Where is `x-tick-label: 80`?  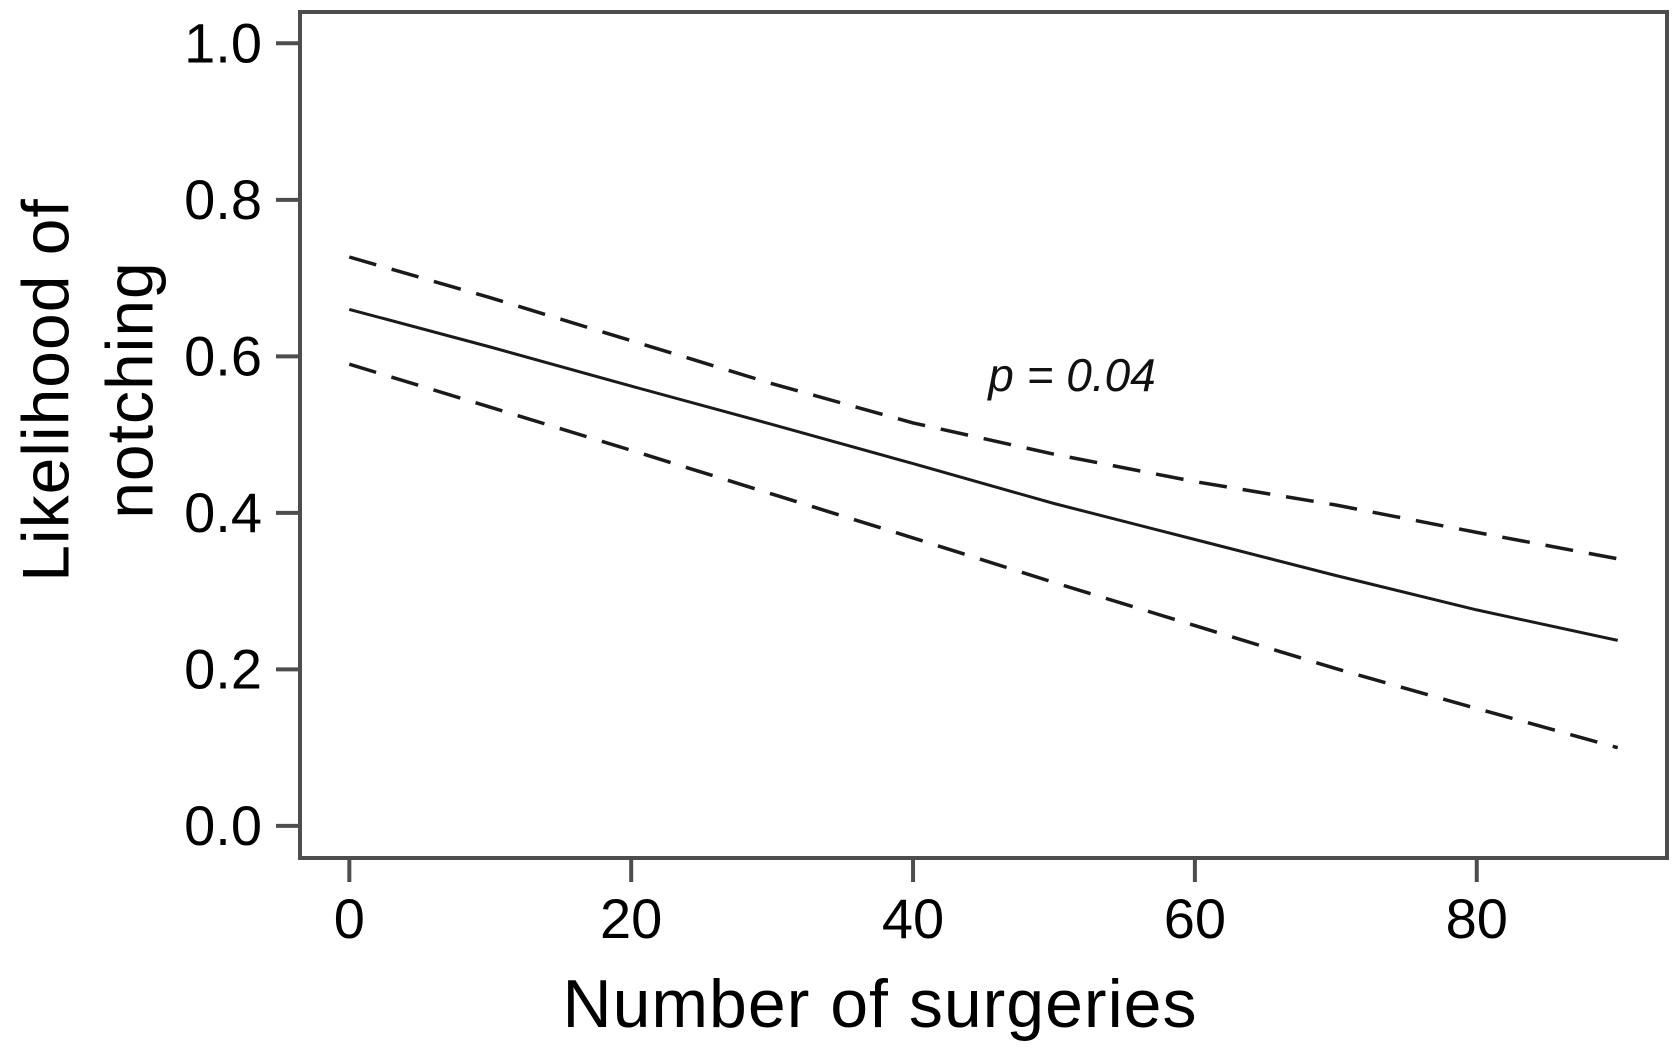 x-tick-label: 80 is located at coordinates (1477, 918).